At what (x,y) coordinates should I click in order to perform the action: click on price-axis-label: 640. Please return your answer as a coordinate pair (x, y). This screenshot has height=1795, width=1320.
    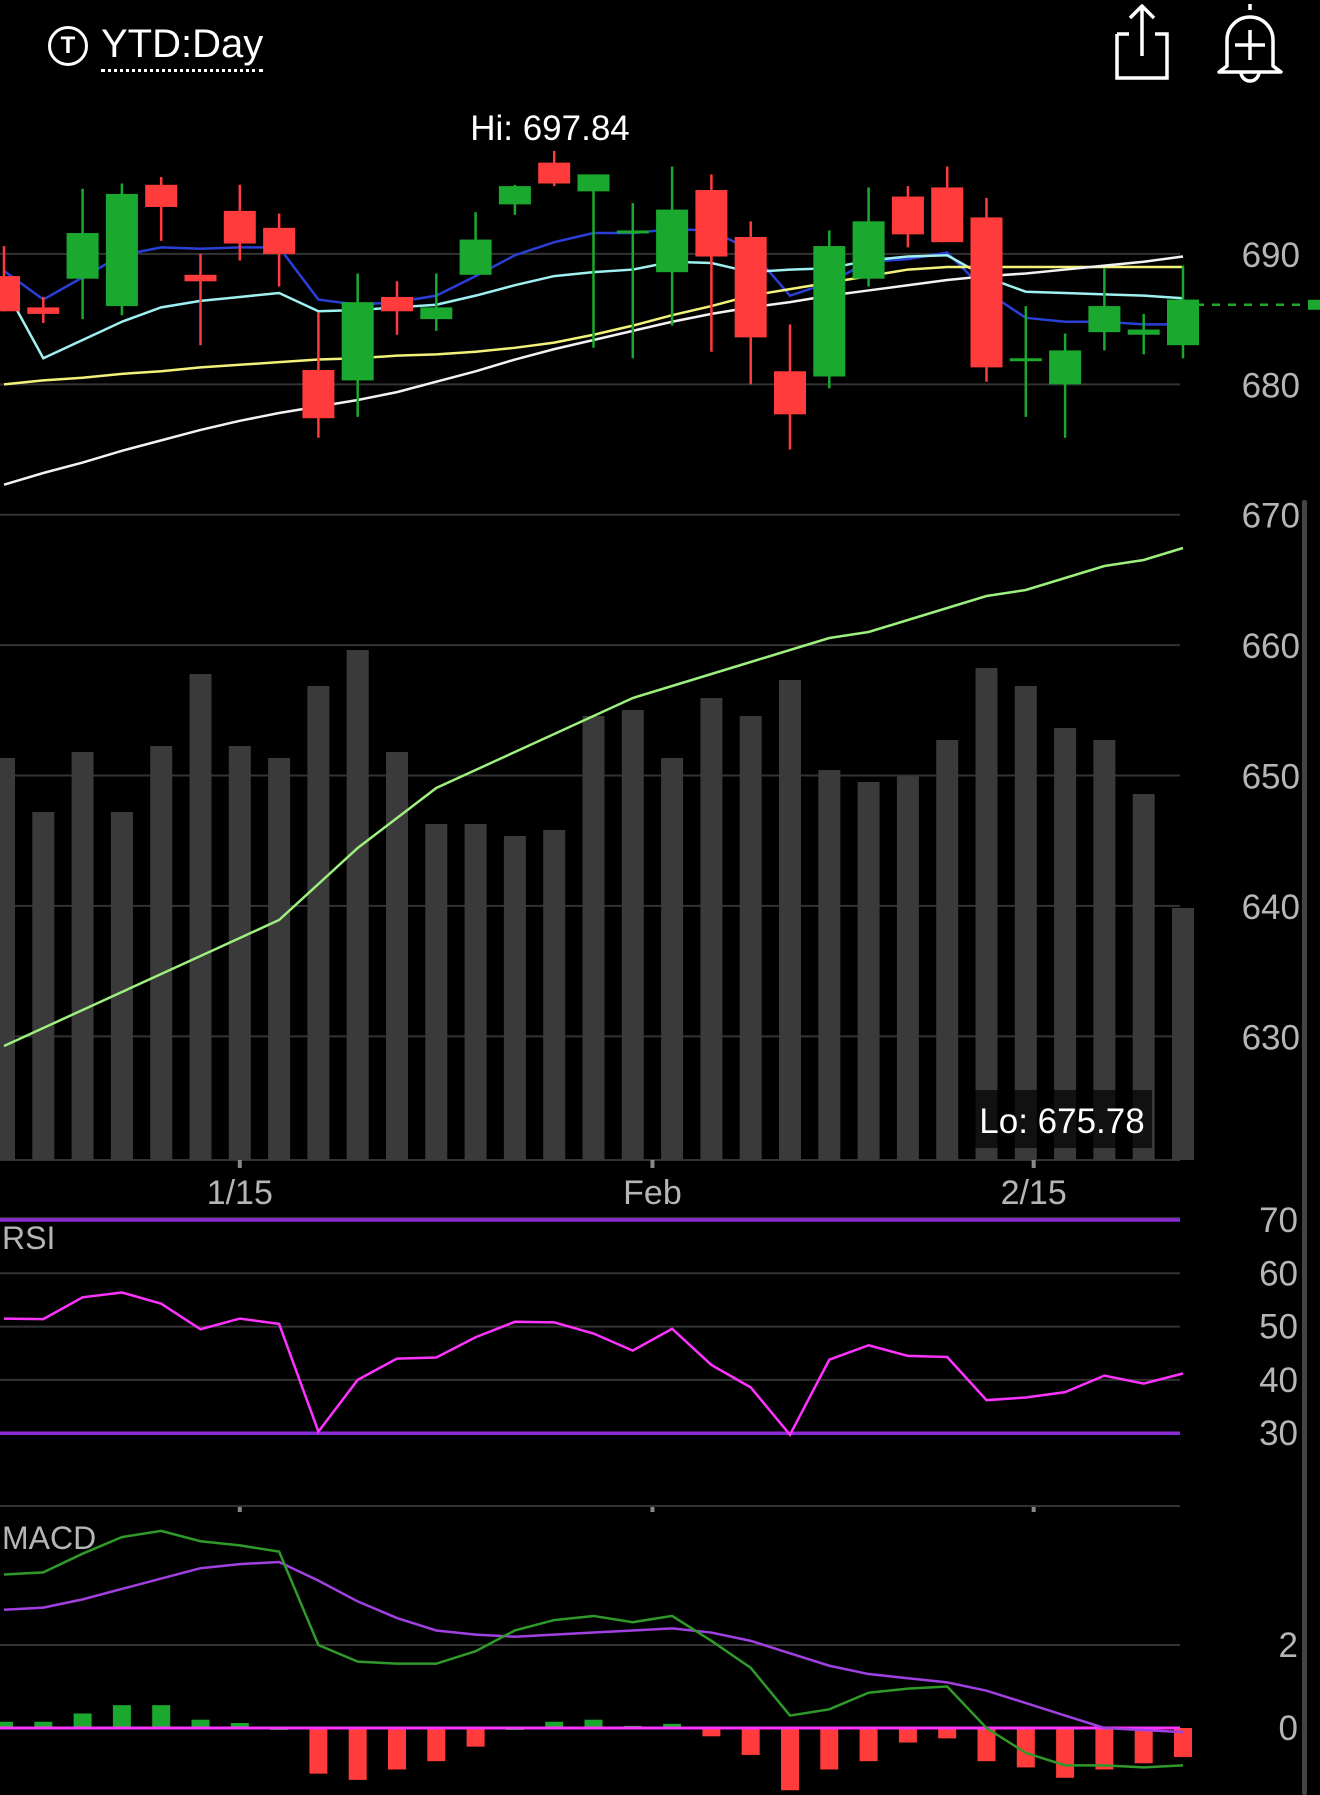
    Looking at the image, I should click on (1271, 907).